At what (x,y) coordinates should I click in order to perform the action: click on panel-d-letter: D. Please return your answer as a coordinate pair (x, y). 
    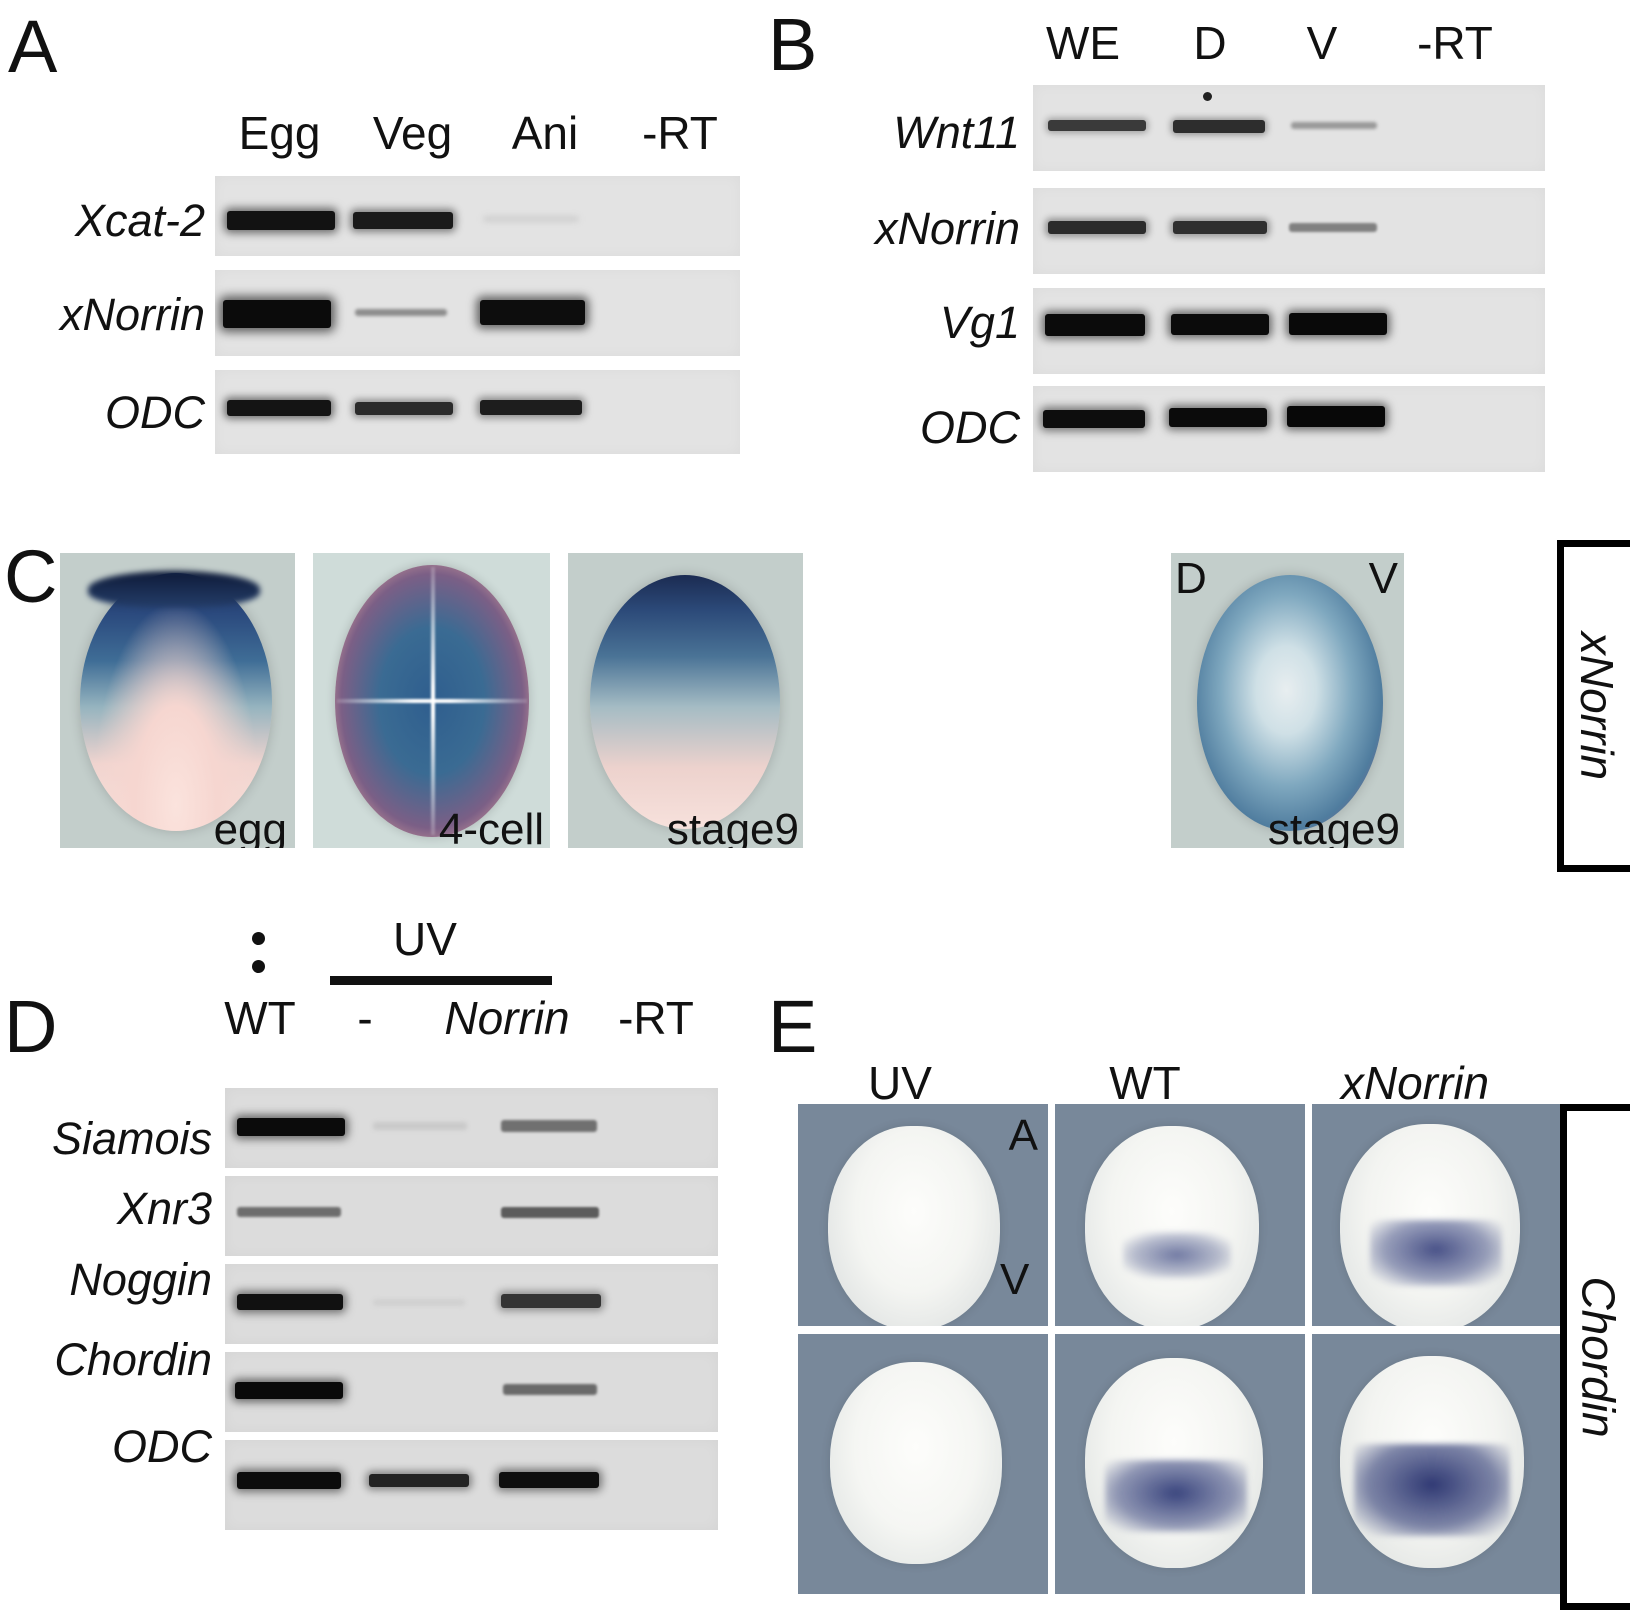
    Looking at the image, I should click on (31, 1026).